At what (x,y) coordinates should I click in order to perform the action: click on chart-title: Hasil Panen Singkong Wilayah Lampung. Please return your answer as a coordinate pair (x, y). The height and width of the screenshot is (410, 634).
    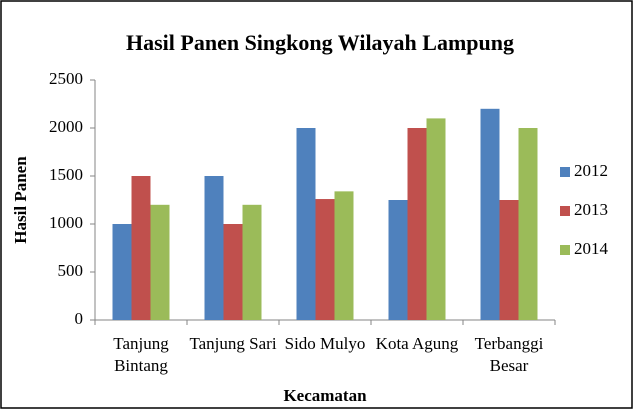
    Looking at the image, I should click on (320, 42).